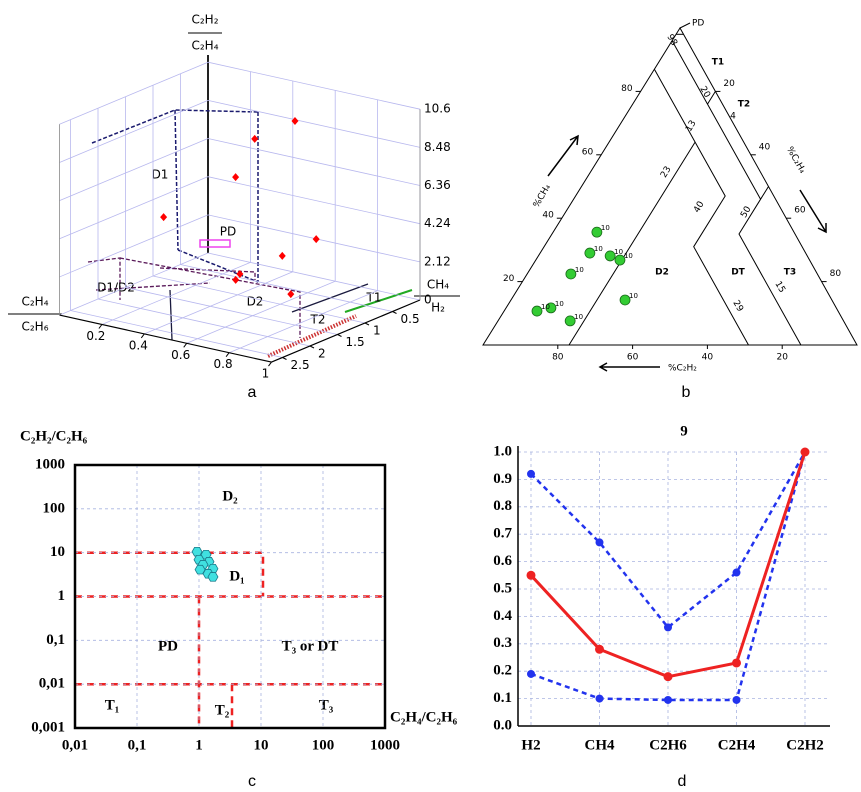 Image resolution: width=861 pixels, height=792 pixels. I want to click on region-label: T₃, so click(326, 705).